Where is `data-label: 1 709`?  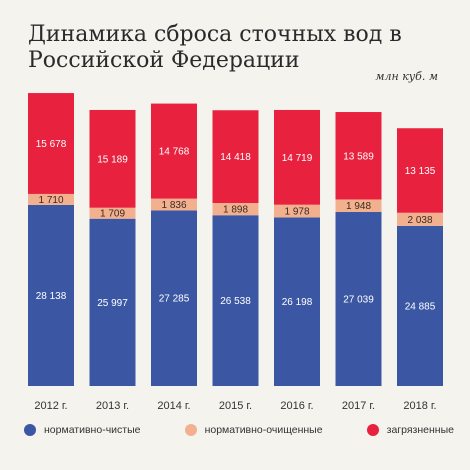 data-label: 1 709 is located at coordinates (112, 214).